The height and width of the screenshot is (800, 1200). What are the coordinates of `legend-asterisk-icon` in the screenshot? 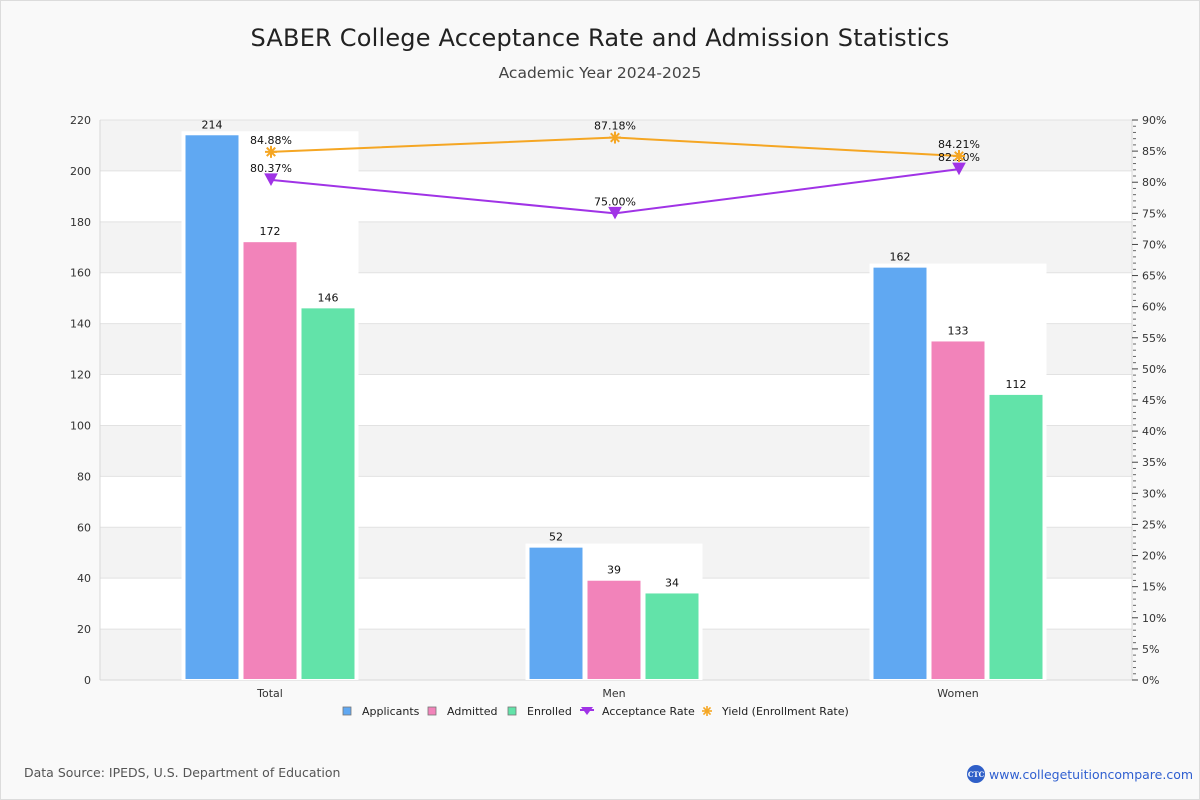 It's located at (707, 711).